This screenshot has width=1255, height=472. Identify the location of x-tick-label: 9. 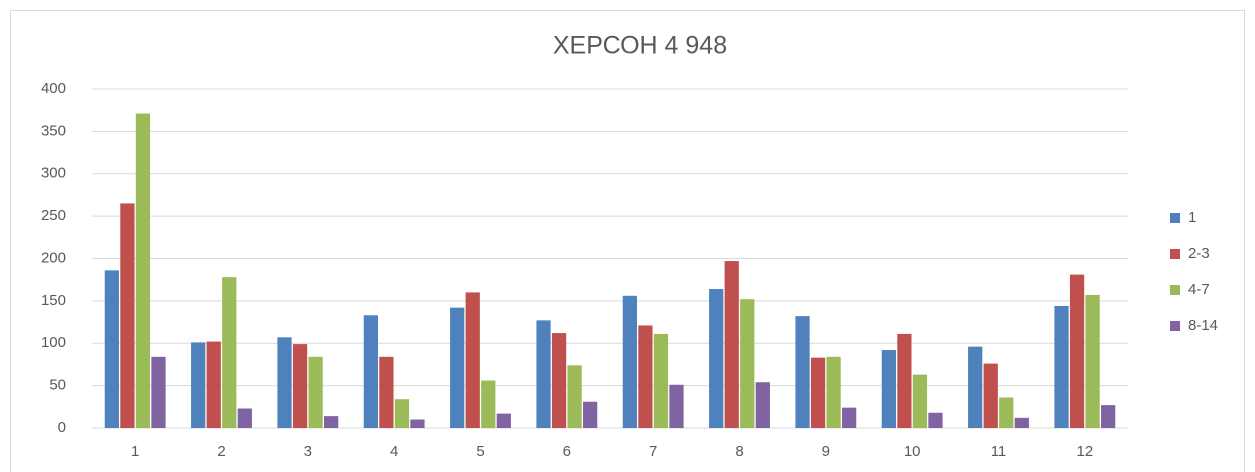
(826, 451).